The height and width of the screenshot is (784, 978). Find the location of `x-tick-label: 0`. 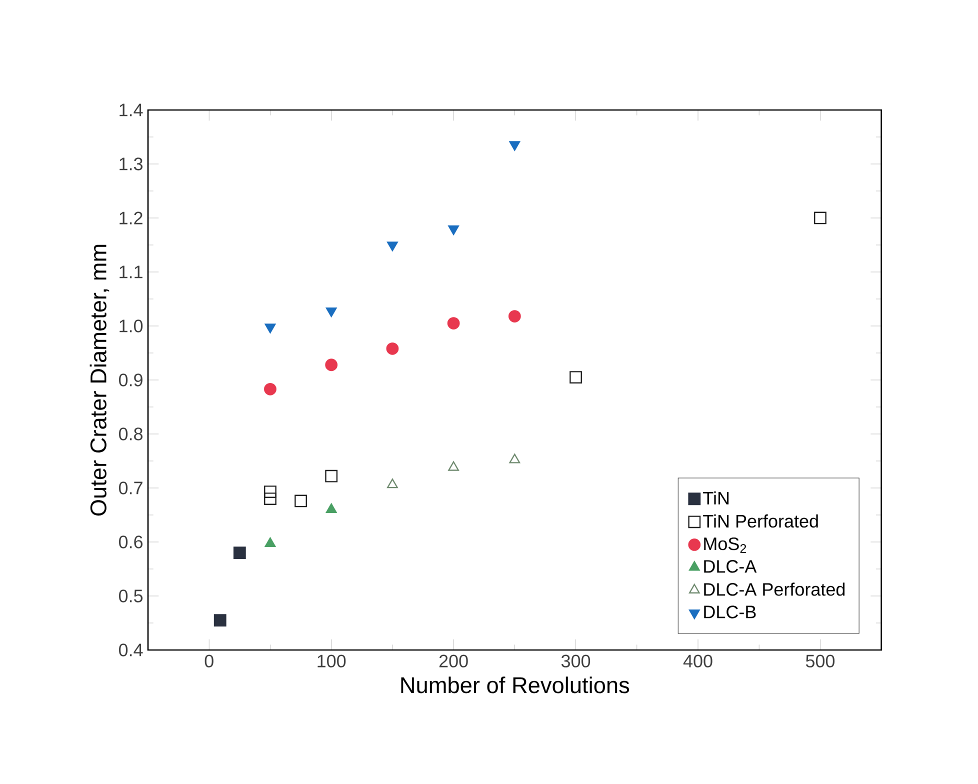

x-tick-label: 0 is located at coordinates (209, 661).